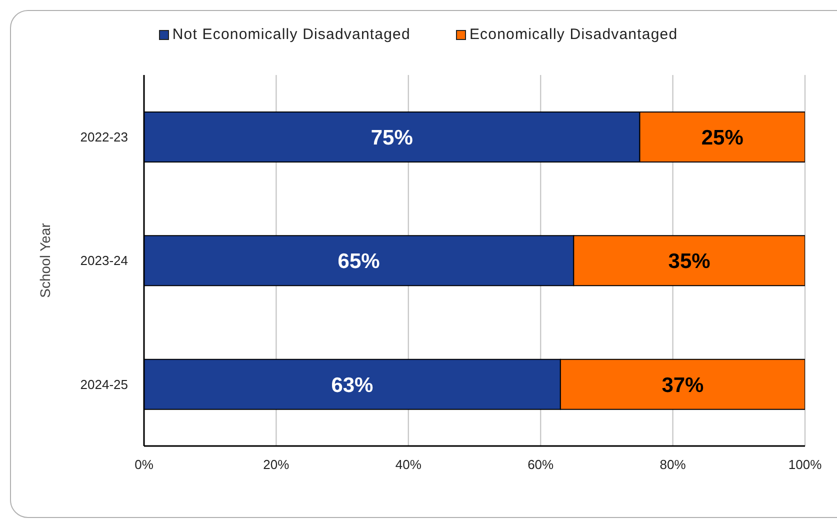 This screenshot has width=837, height=523. What do you see at coordinates (352, 385) in the screenshot?
I see `data-label: 63%` at bounding box center [352, 385].